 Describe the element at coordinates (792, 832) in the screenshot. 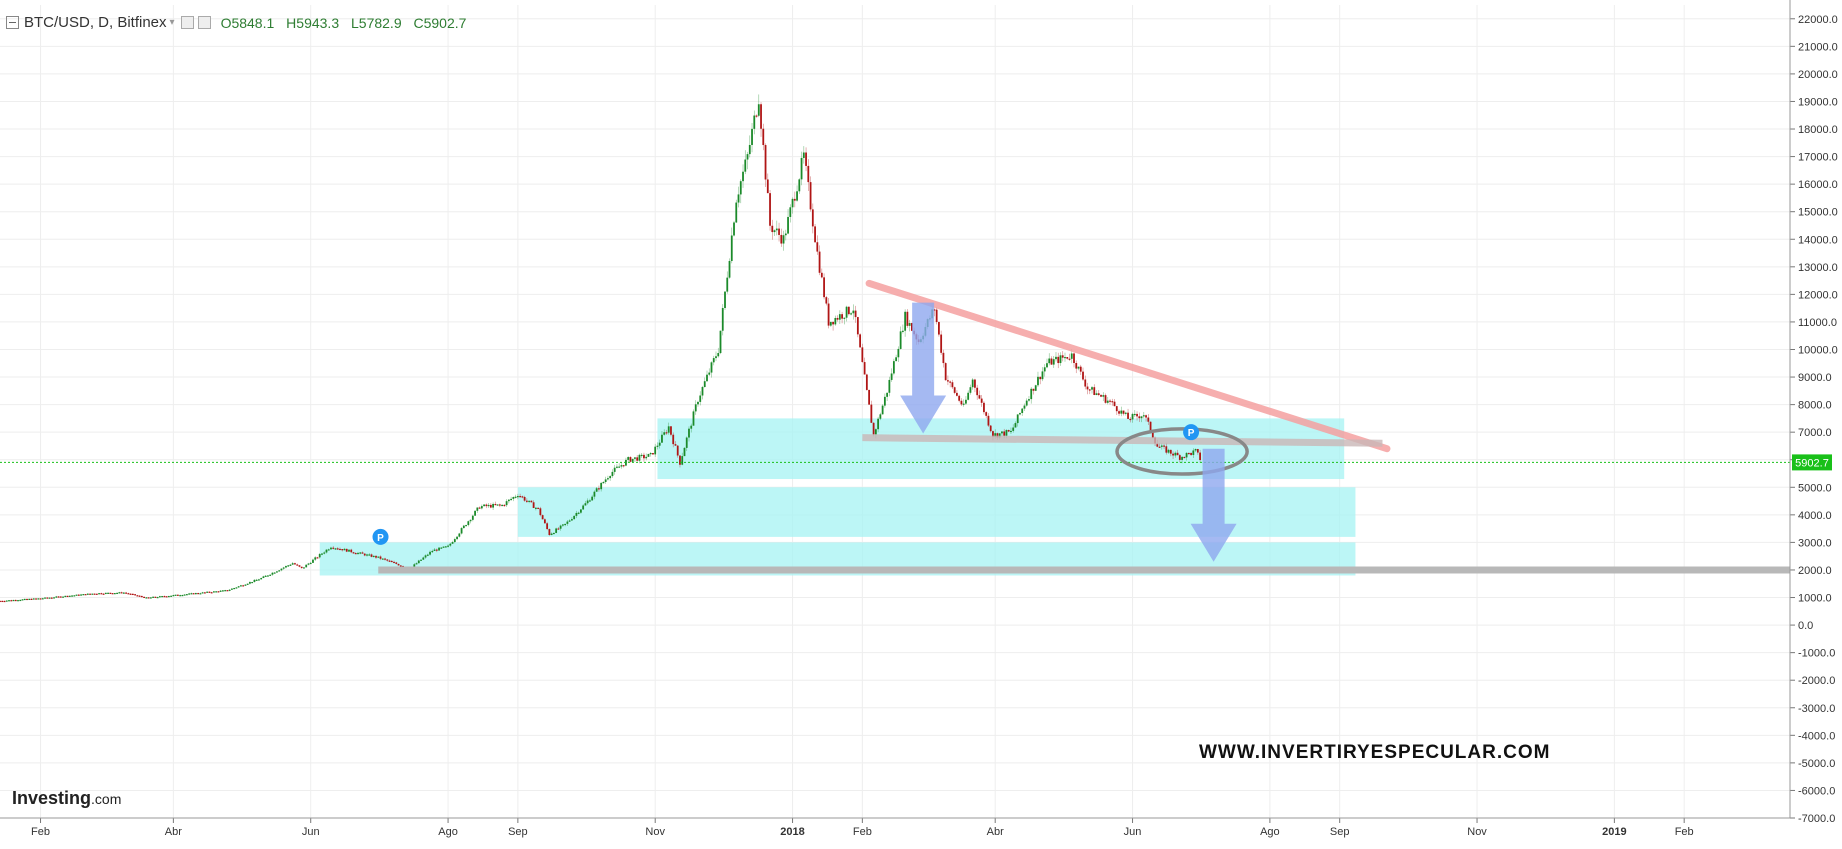

I see `x-tick-label: 2018` at that location.